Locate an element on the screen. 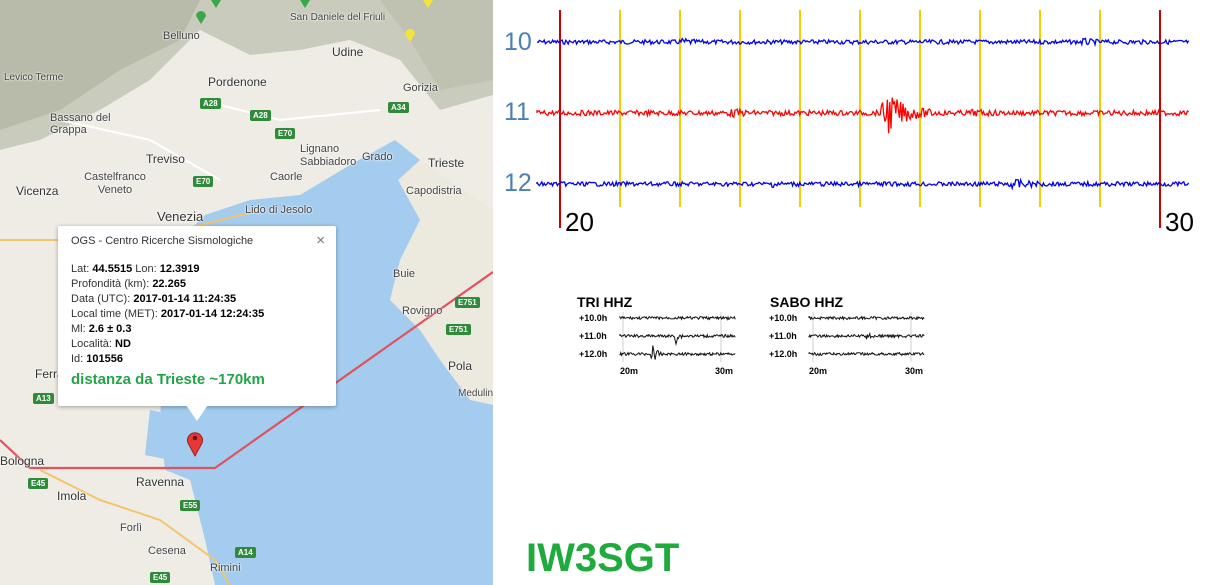  callsign-watermark: IW3SGT is located at coordinates (603, 558).